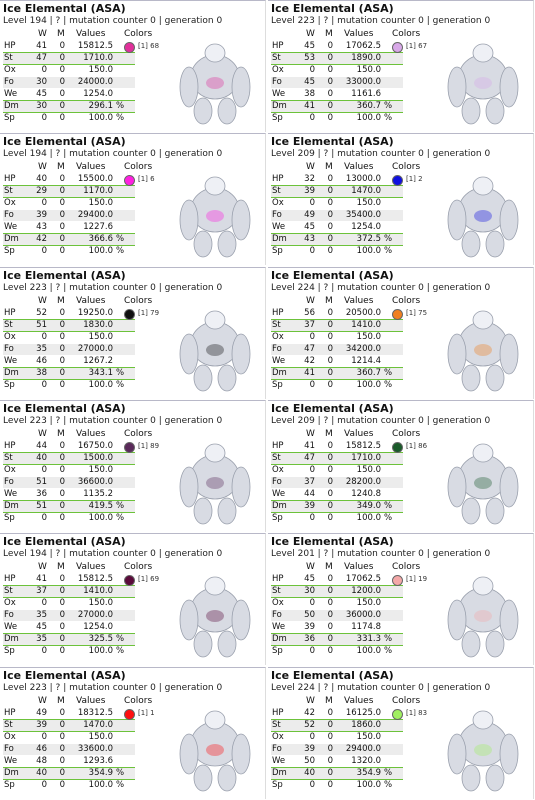 This screenshot has width=535, height=800. What do you see at coordinates (309, 227) in the screenshot?
I see `wild-level: 45` at bounding box center [309, 227].